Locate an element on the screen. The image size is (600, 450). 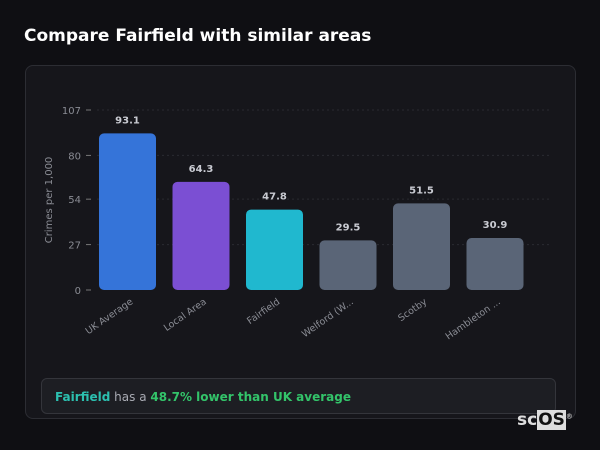
y-tick-label: 54 is located at coordinates (74, 200).